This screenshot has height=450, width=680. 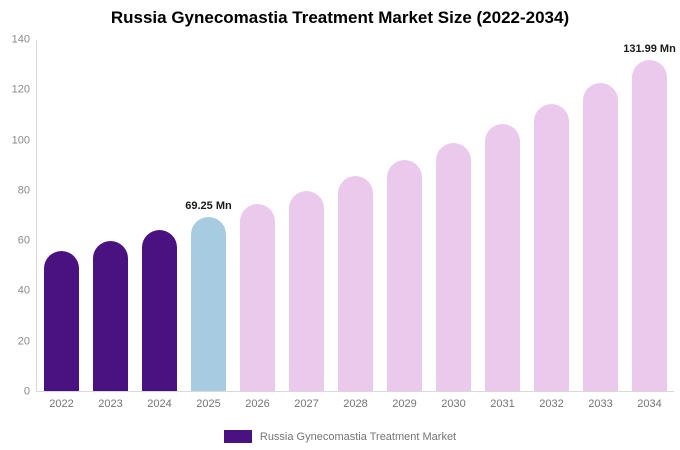 I want to click on bar-column-2029: 2029, so click(x=404, y=225).